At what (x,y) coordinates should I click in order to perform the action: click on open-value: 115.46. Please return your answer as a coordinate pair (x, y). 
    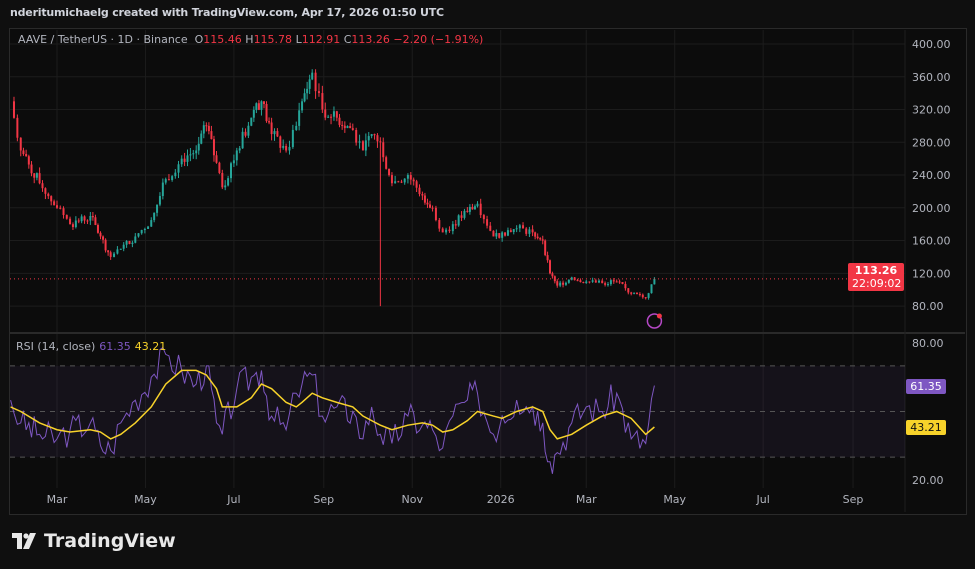
    Looking at the image, I should click on (222, 39).